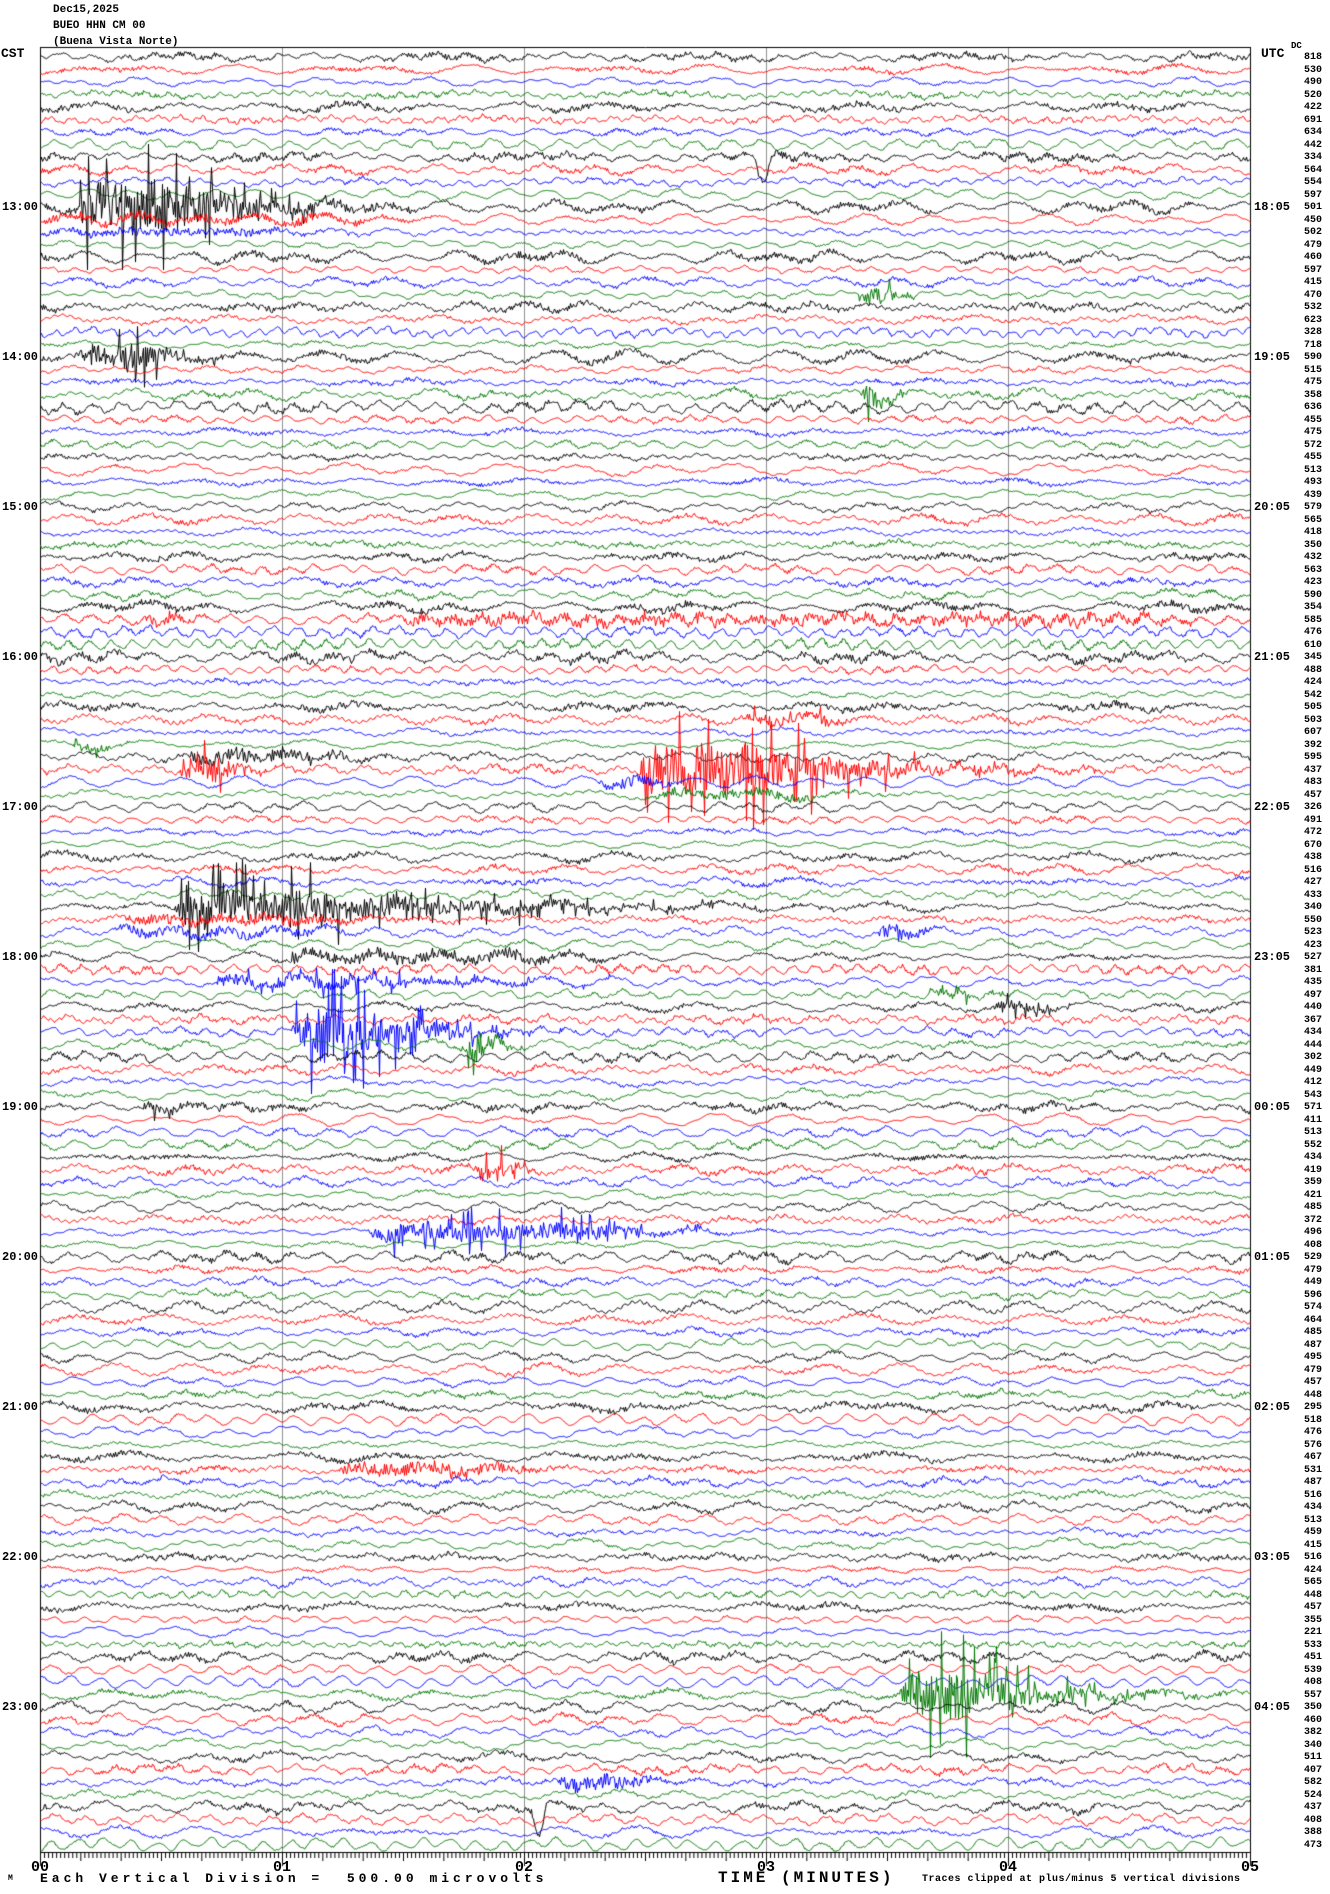 The width and height of the screenshot is (1330, 1894). I want to click on dc-value: 472, so click(1312, 832).